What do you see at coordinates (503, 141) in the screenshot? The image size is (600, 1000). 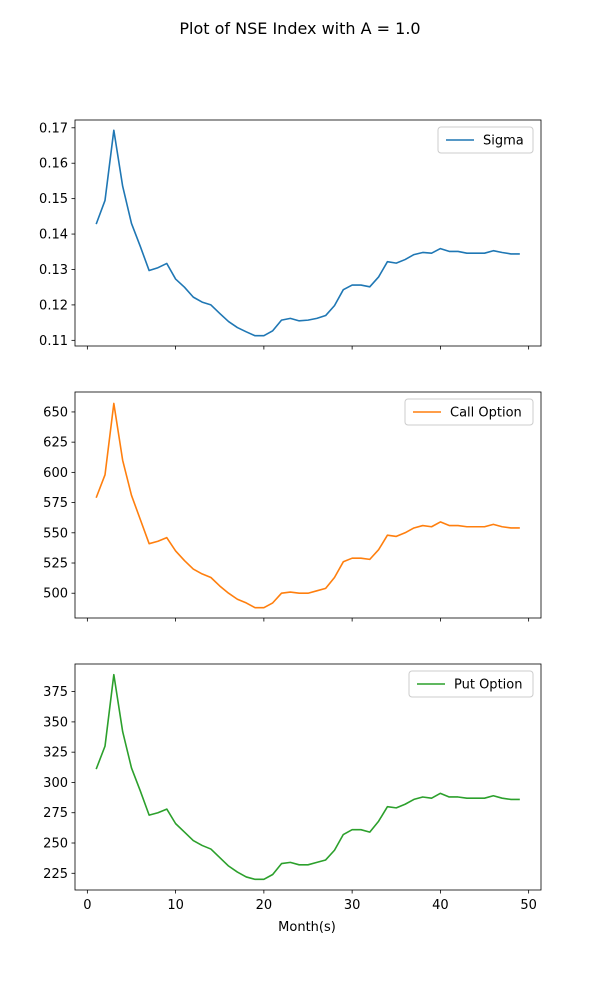 I see `legend-label: Sigma` at bounding box center [503, 141].